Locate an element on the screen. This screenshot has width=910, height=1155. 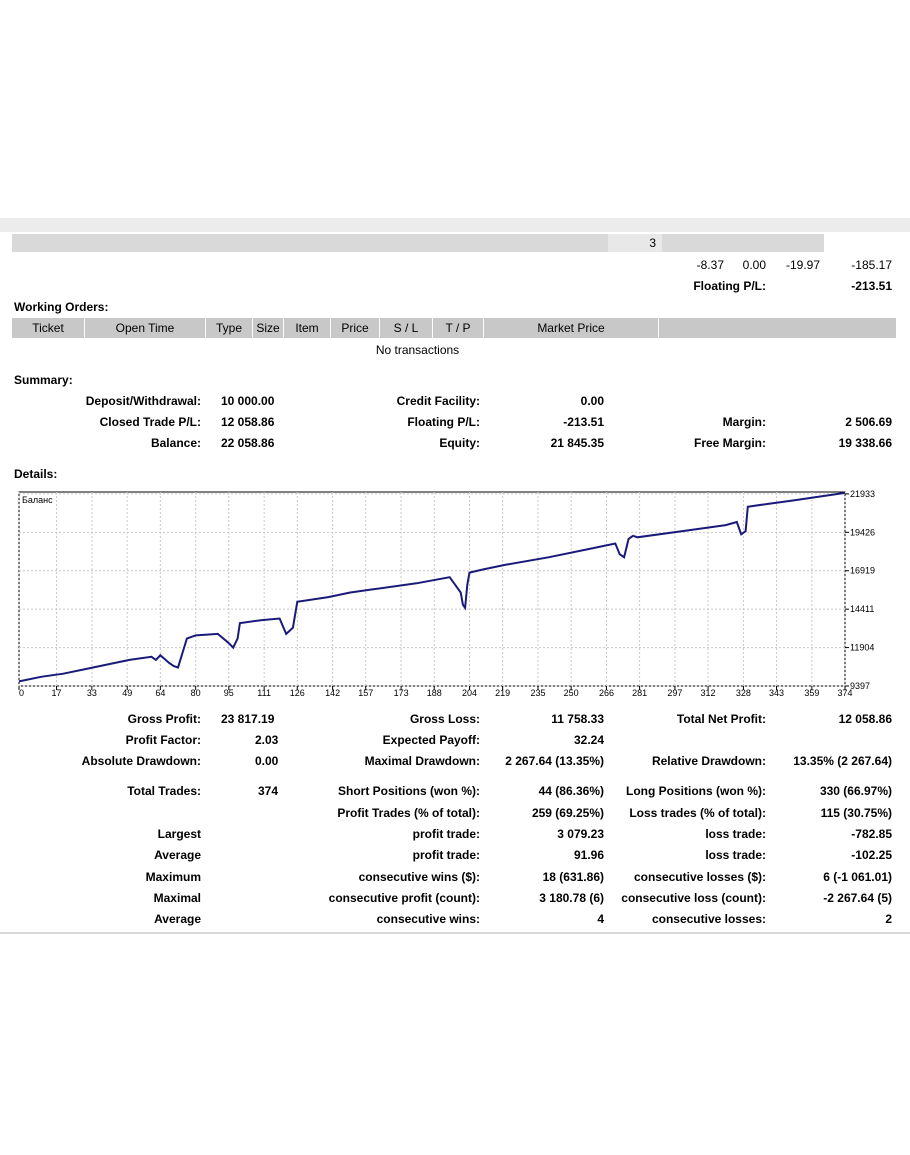
relative-drawdown-value: 13.35% (2 267.64) is located at coordinates (842, 761).